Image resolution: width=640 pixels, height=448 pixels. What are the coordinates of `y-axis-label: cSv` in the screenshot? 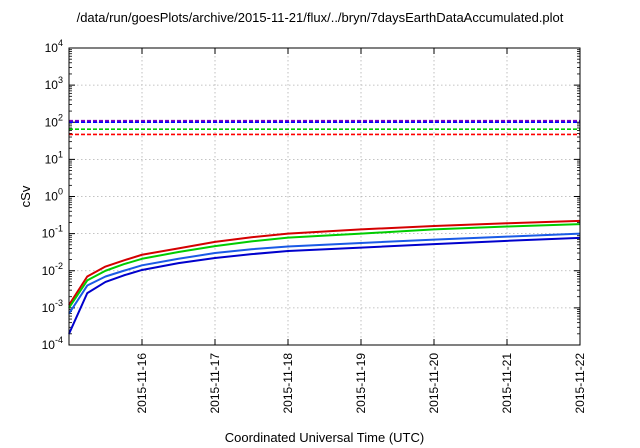 It's located at (25, 196).